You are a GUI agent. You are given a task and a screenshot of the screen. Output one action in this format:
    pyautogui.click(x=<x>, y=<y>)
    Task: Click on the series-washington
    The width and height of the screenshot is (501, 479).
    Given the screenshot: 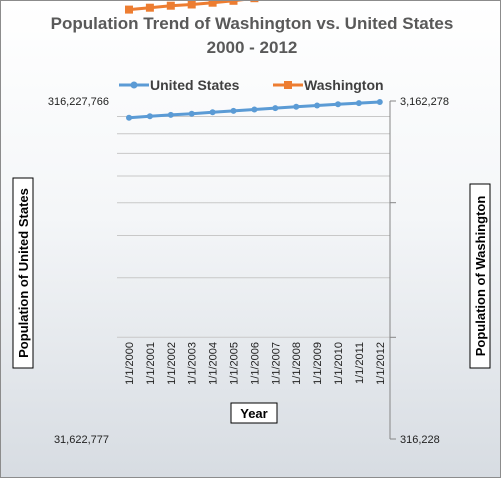 What is the action you would take?
    pyautogui.click(x=192, y=7)
    